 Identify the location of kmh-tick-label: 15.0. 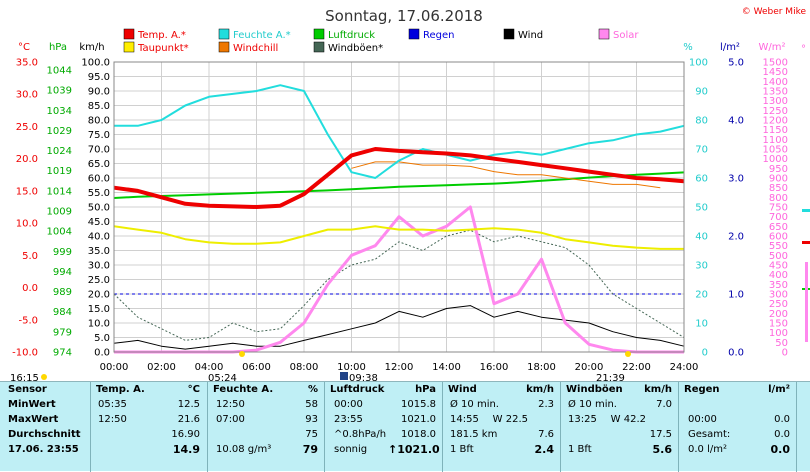
(99, 309).